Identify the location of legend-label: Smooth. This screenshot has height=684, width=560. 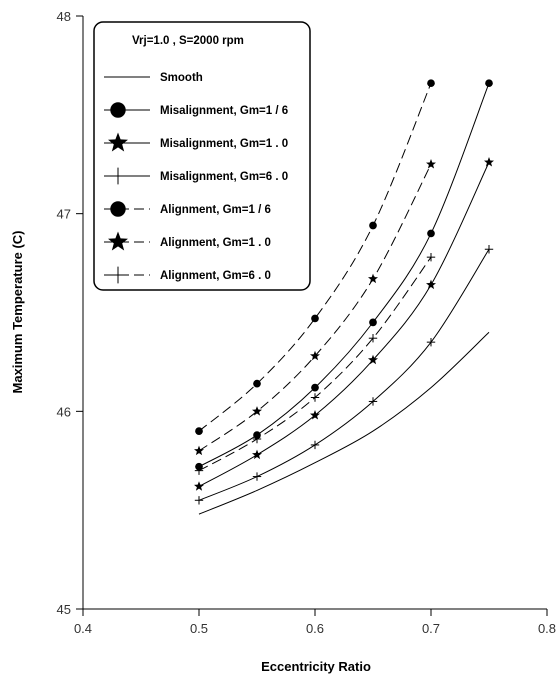
(181, 78).